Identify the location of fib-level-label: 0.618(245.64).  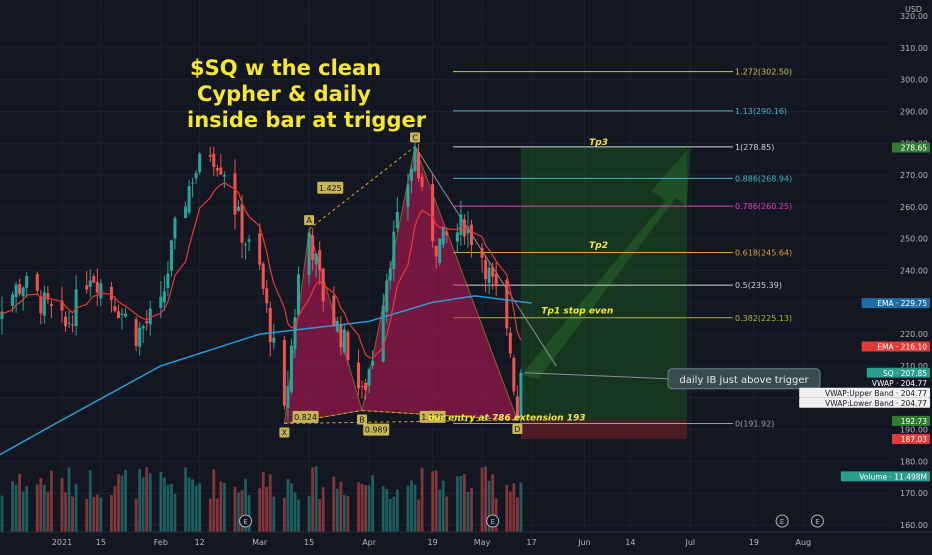
(763, 253).